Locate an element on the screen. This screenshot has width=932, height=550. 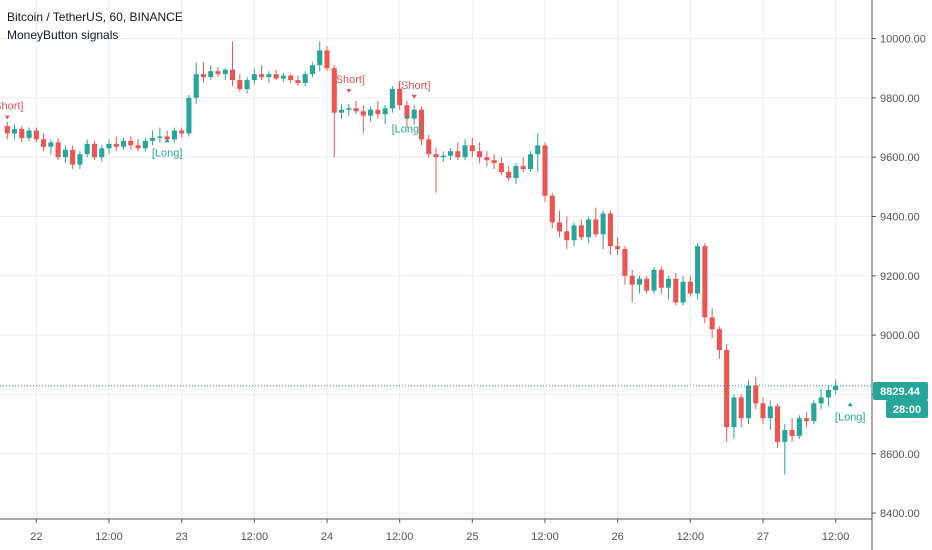
price-tick-label: 9600.00 is located at coordinates (900, 158).